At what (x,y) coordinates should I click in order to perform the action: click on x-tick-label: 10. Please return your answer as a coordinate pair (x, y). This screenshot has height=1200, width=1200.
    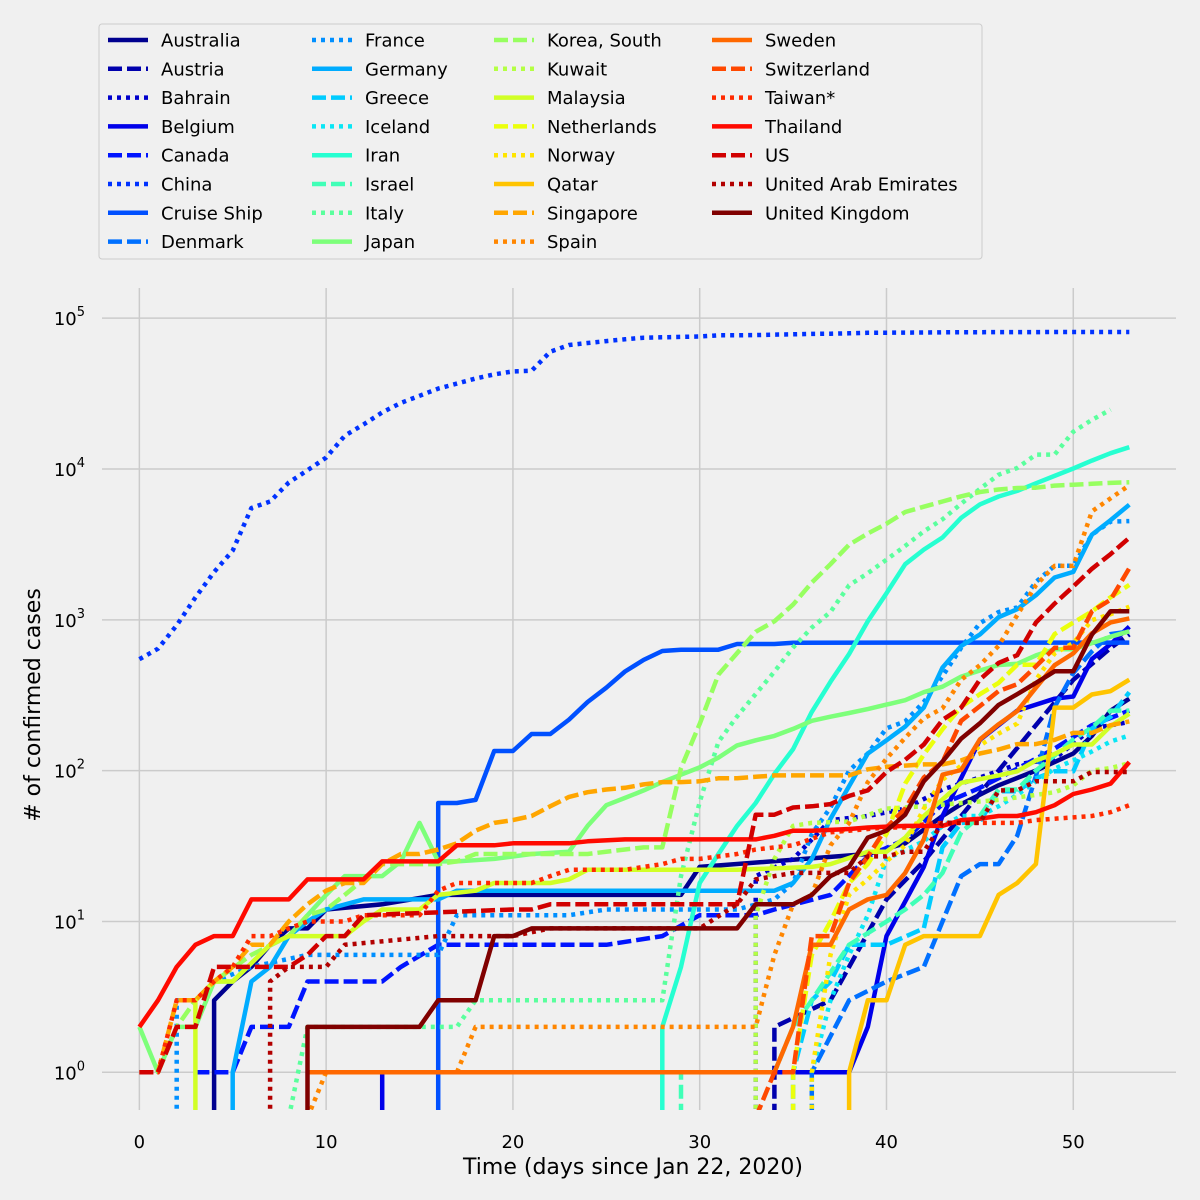
    Looking at the image, I should click on (326, 1142).